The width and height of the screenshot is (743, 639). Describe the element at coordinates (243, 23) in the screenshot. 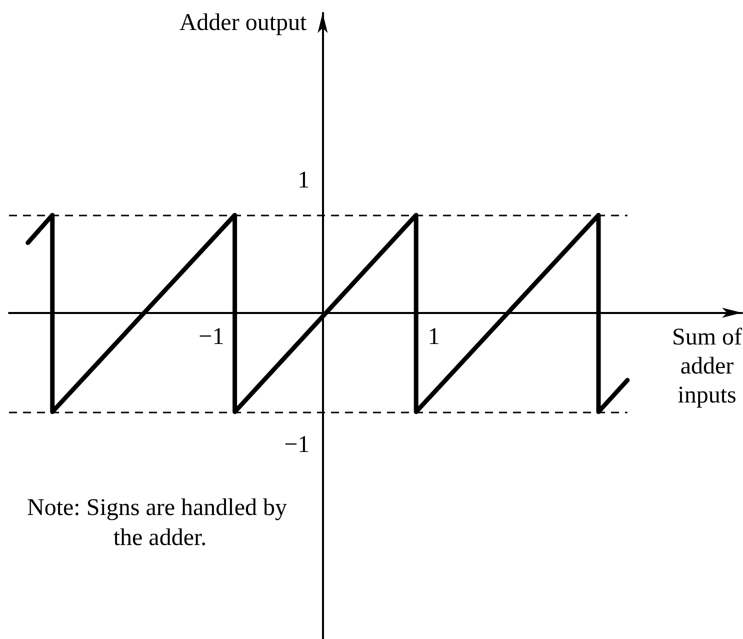

I see `y-axis-title: Adder output` at that location.